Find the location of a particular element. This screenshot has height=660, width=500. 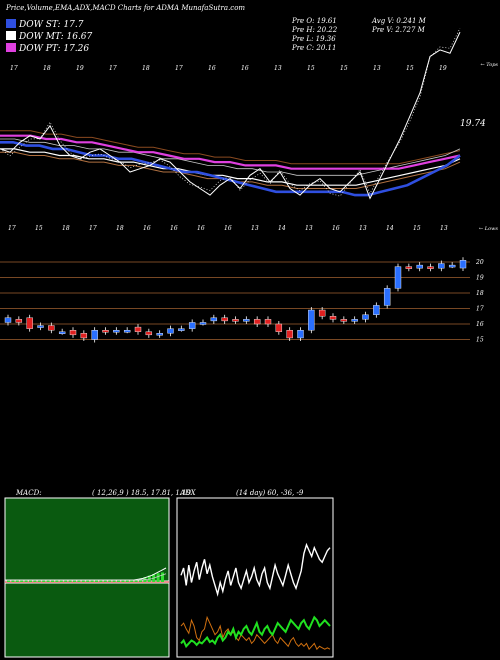

macd-panel is located at coordinates (87, 577).